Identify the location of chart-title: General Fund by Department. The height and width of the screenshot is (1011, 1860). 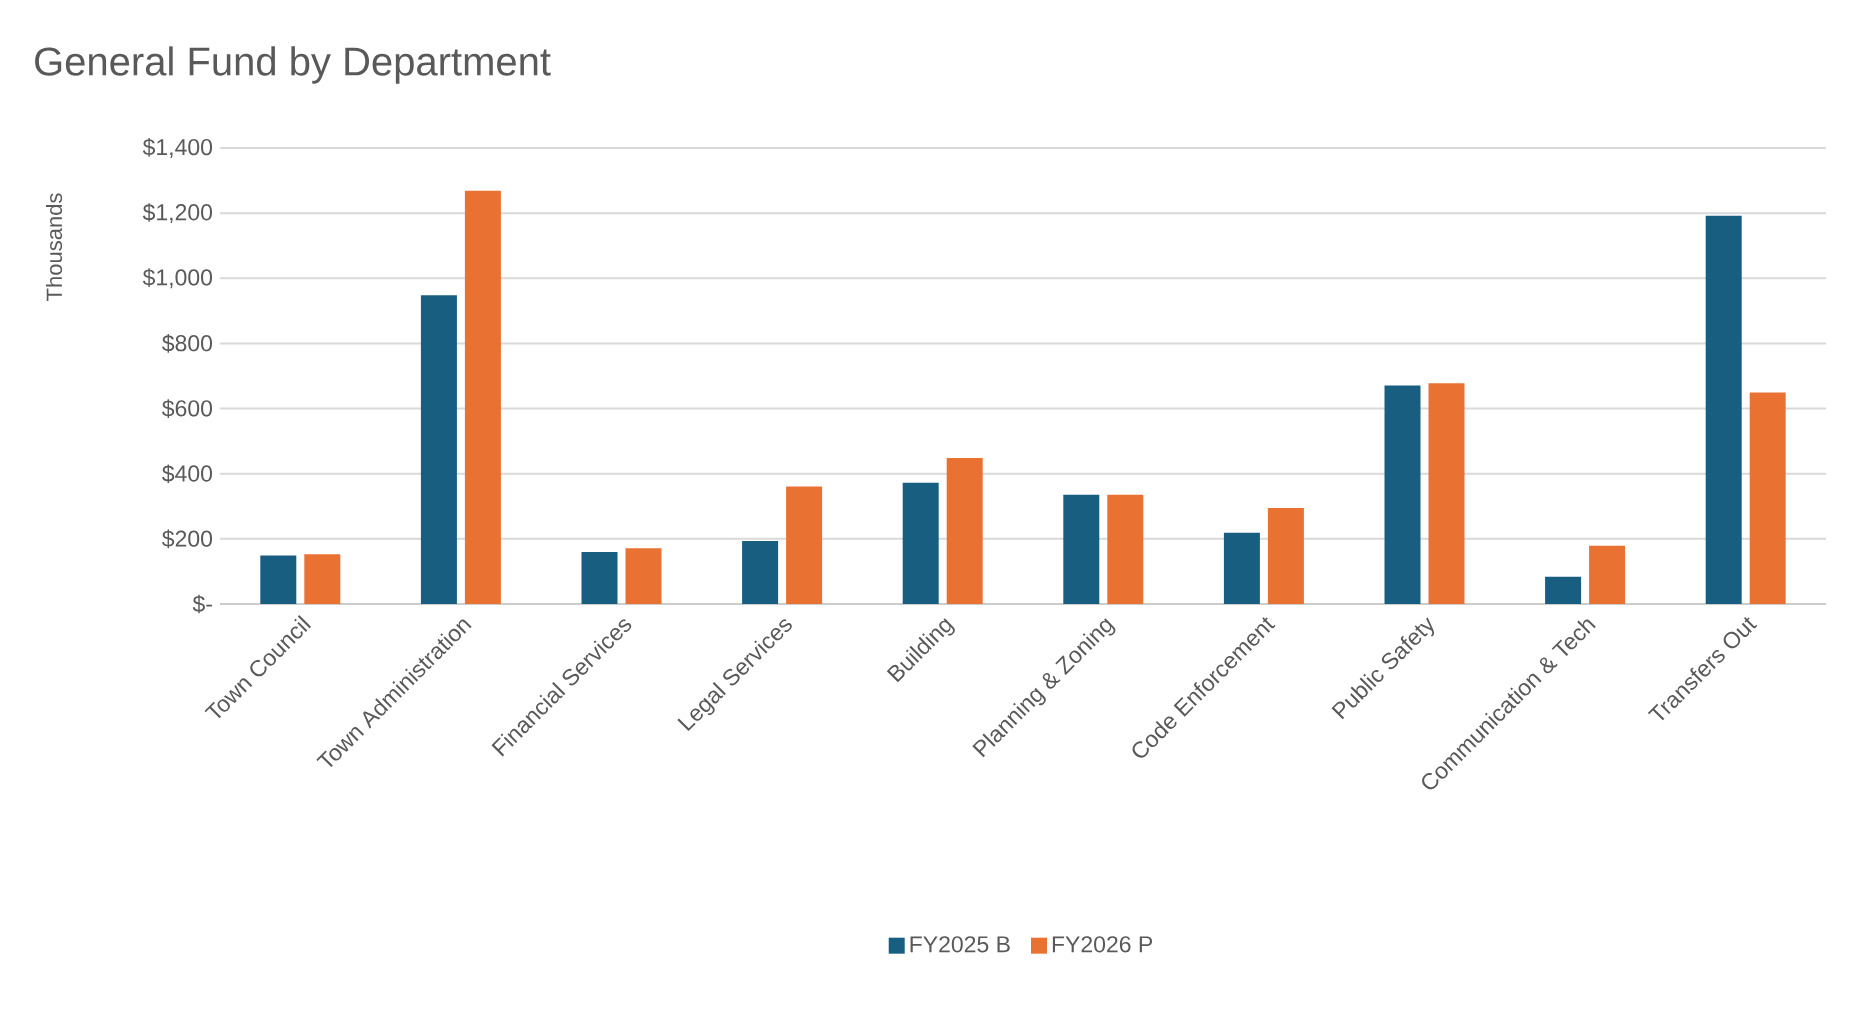
(293, 65).